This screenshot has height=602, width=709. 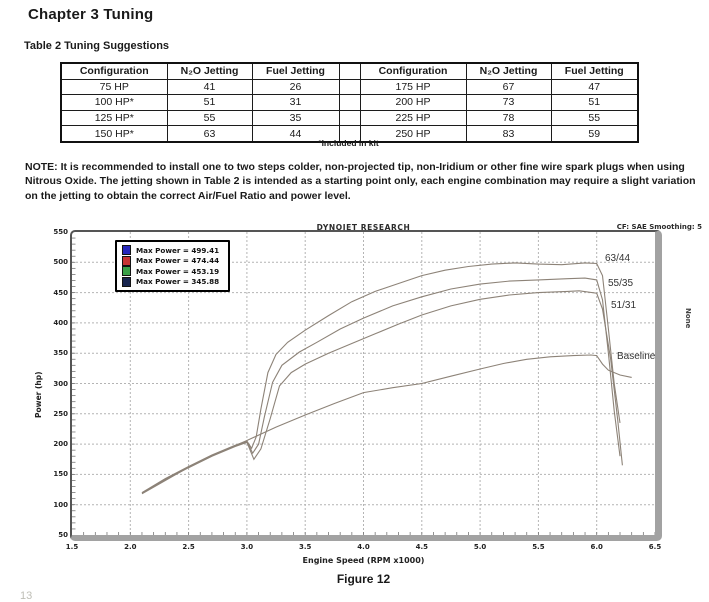 I want to click on table-cell: 100 HP*, so click(x=114, y=102).